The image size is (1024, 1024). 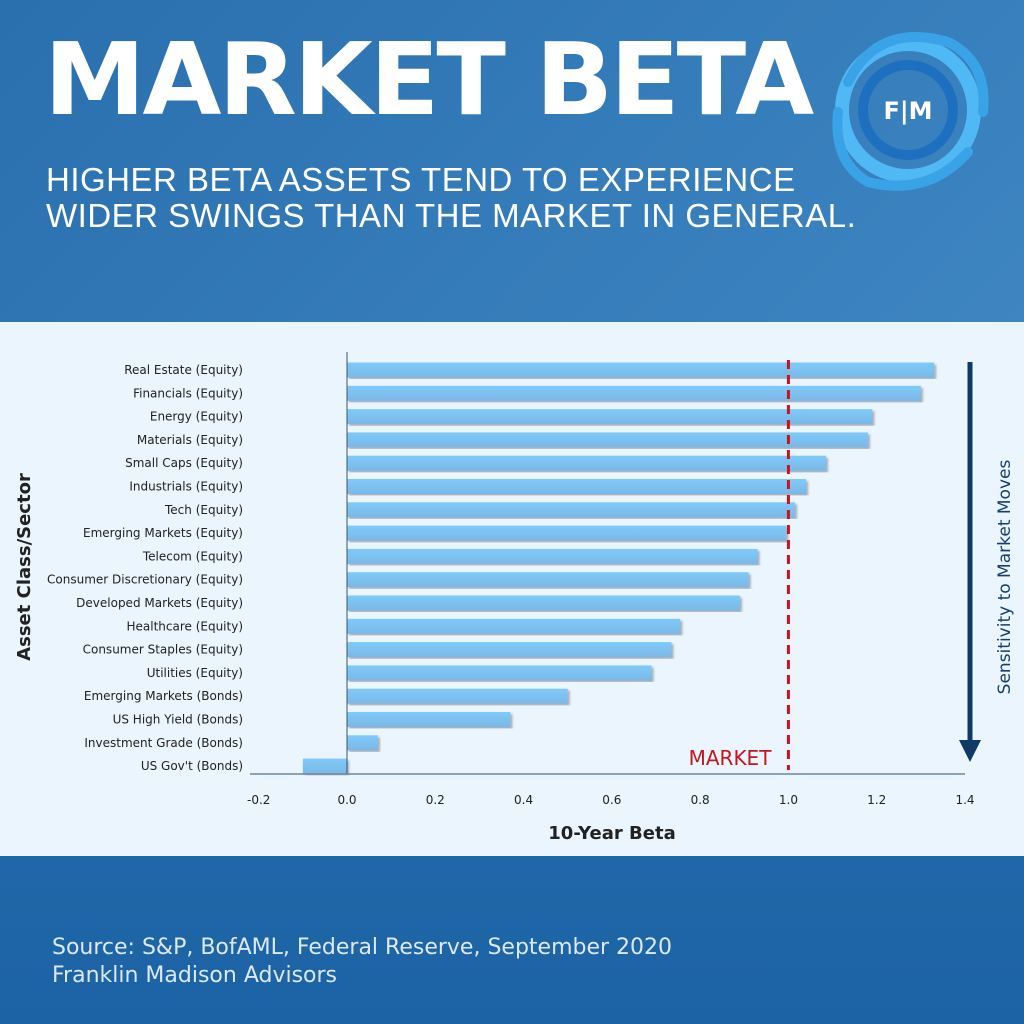 I want to click on category-label: Investment Grade (Bonds), so click(x=163, y=743).